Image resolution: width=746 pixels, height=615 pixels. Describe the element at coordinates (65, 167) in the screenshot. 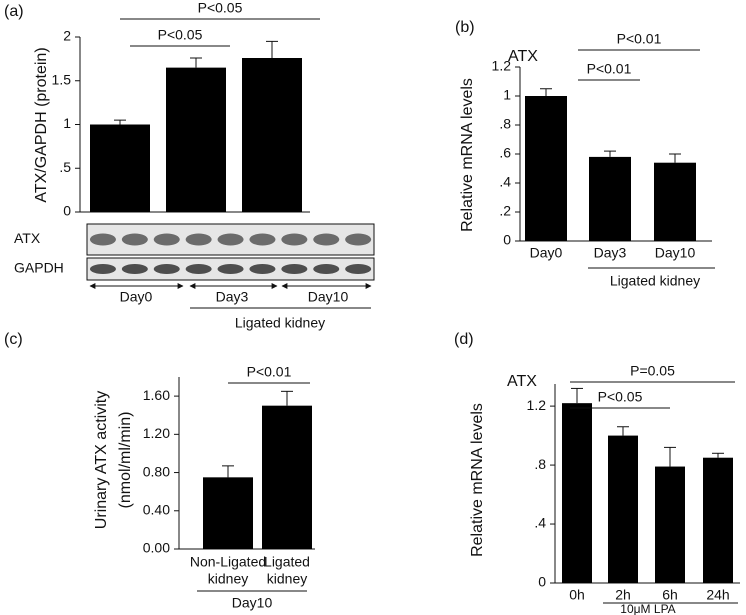

I see `y-tick-label: .5` at that location.